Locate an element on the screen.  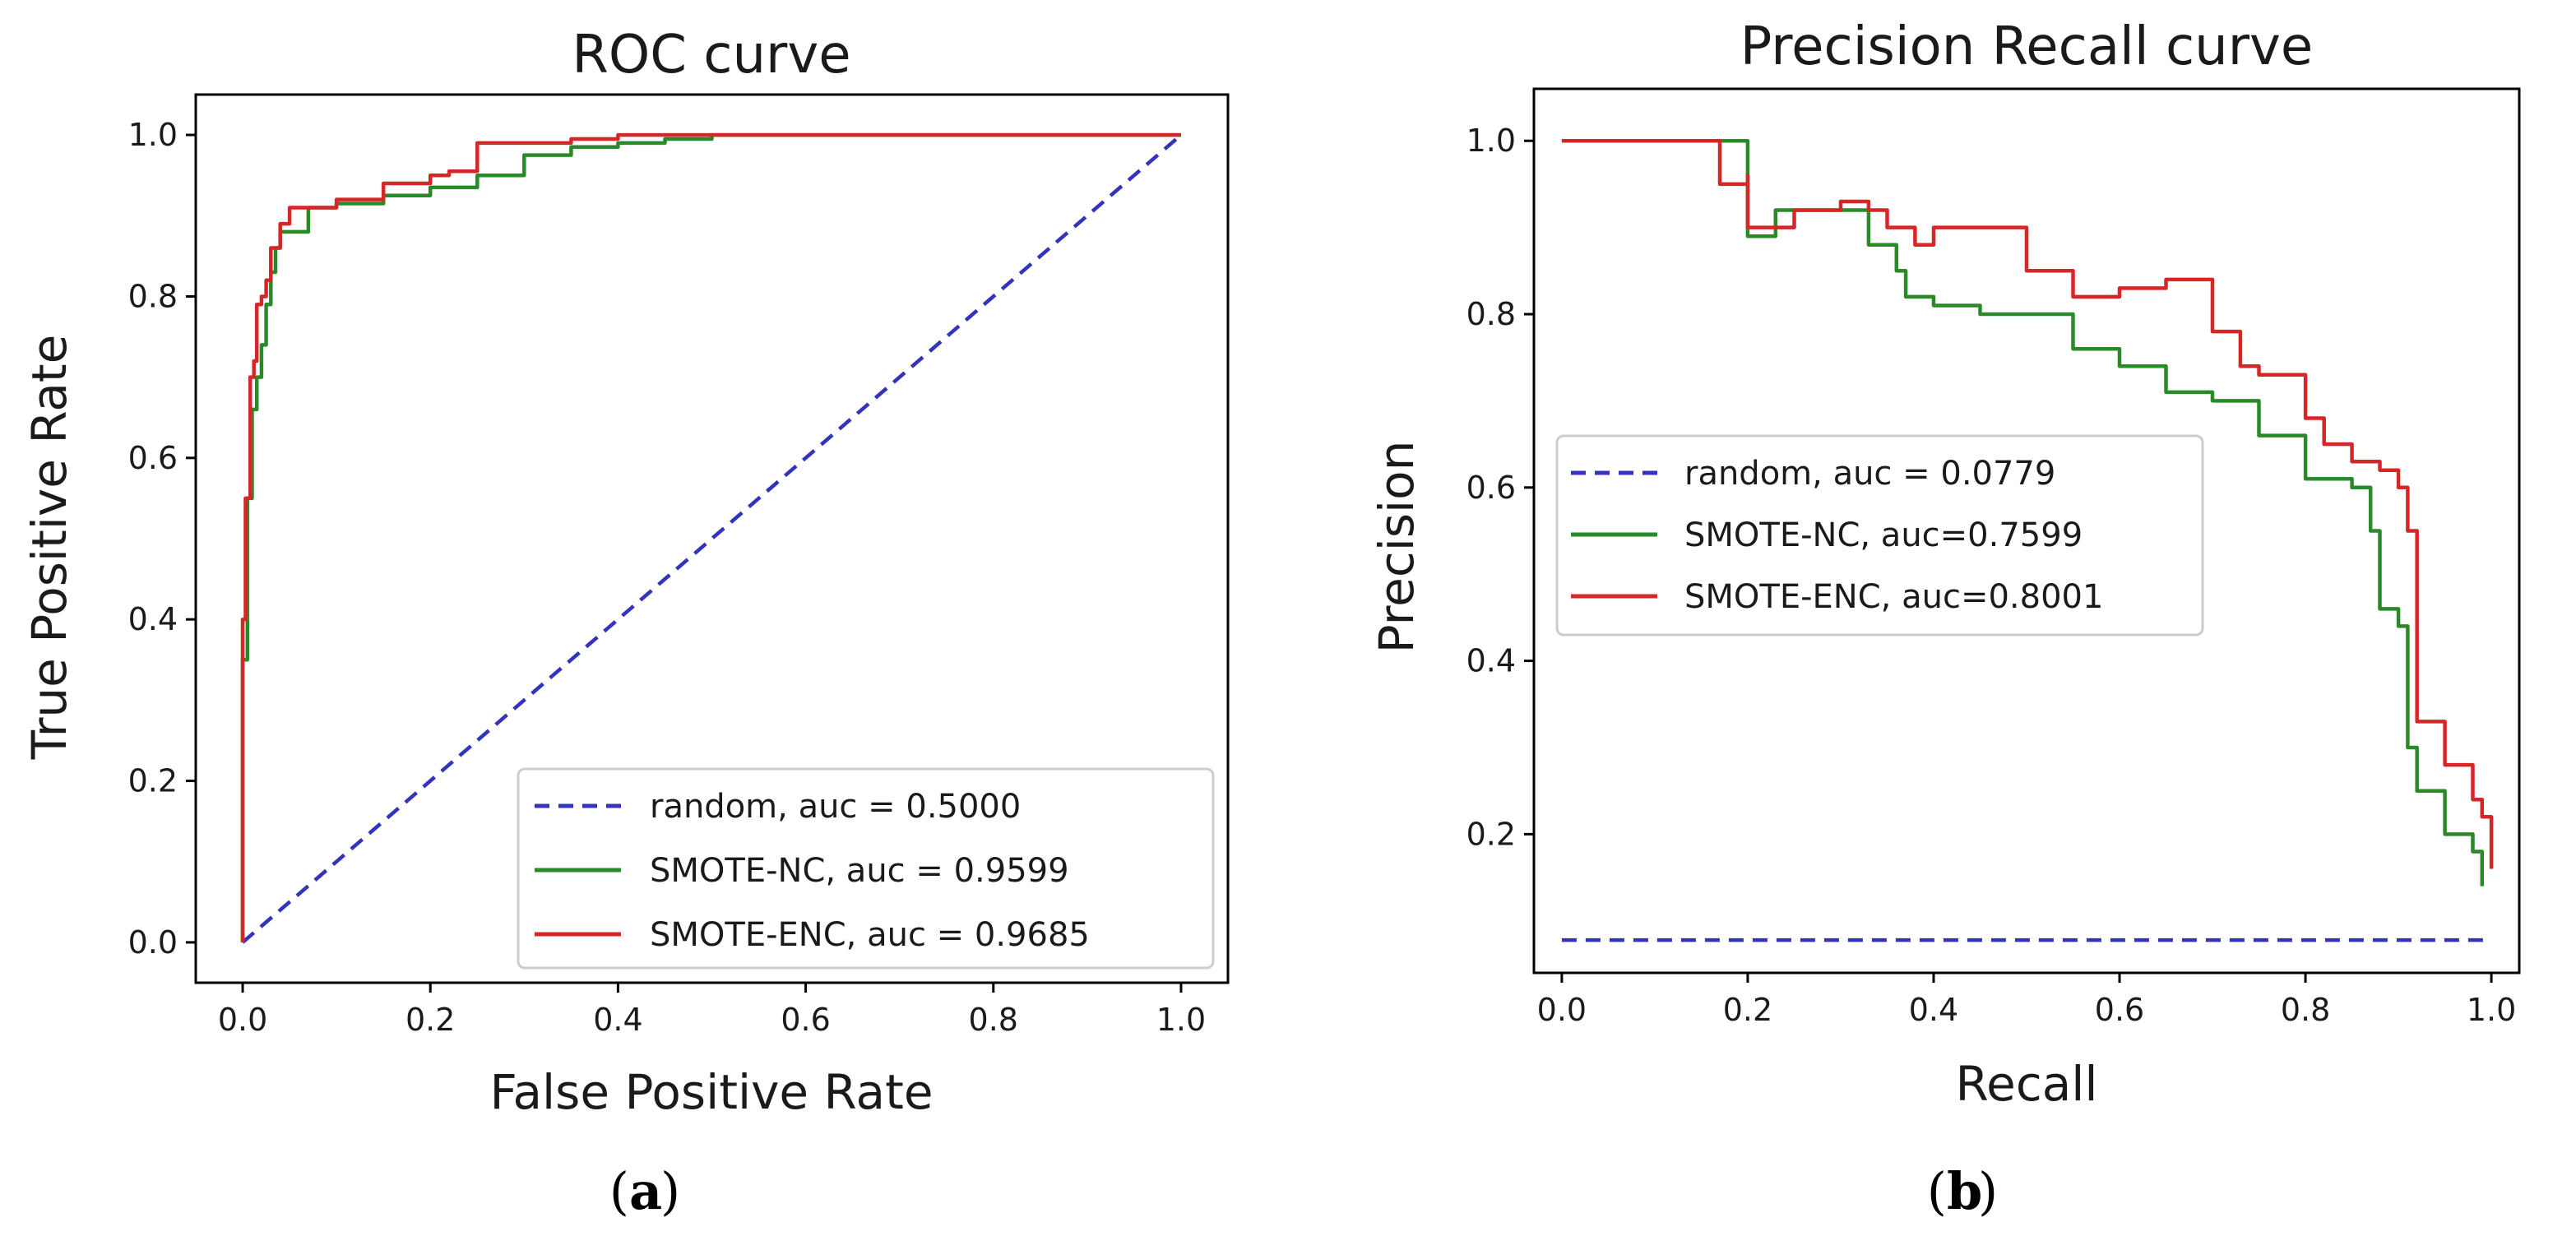
pr-xticks: 0.0 0.2 0.4 0.6 0.8 1.0 is located at coordinates (2027, 1000).